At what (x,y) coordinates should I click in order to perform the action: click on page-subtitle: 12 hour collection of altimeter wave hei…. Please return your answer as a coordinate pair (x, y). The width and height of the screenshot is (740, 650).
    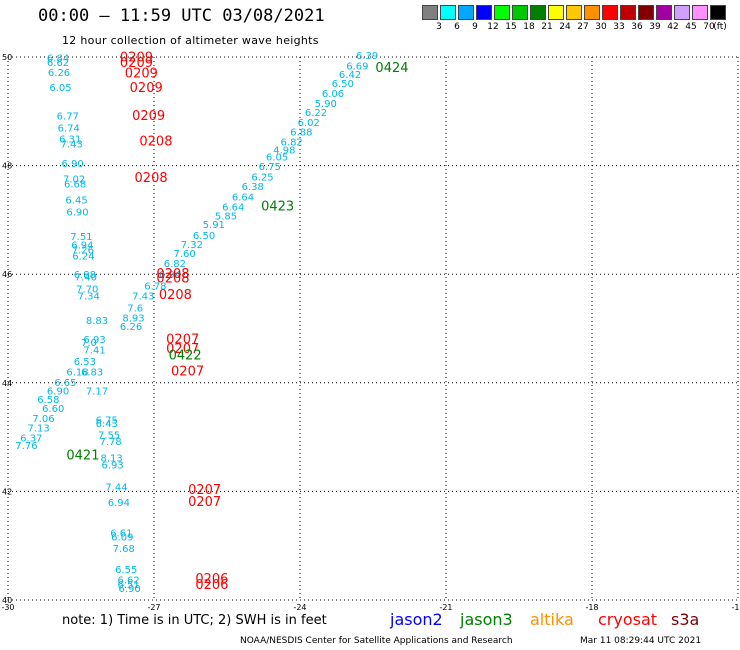
    Looking at the image, I should click on (190, 40).